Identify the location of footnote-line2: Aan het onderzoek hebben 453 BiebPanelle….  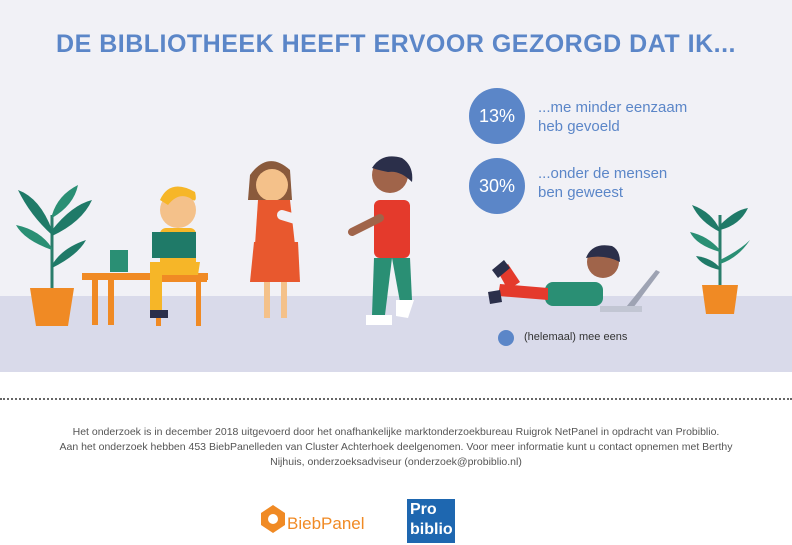
(396, 447).